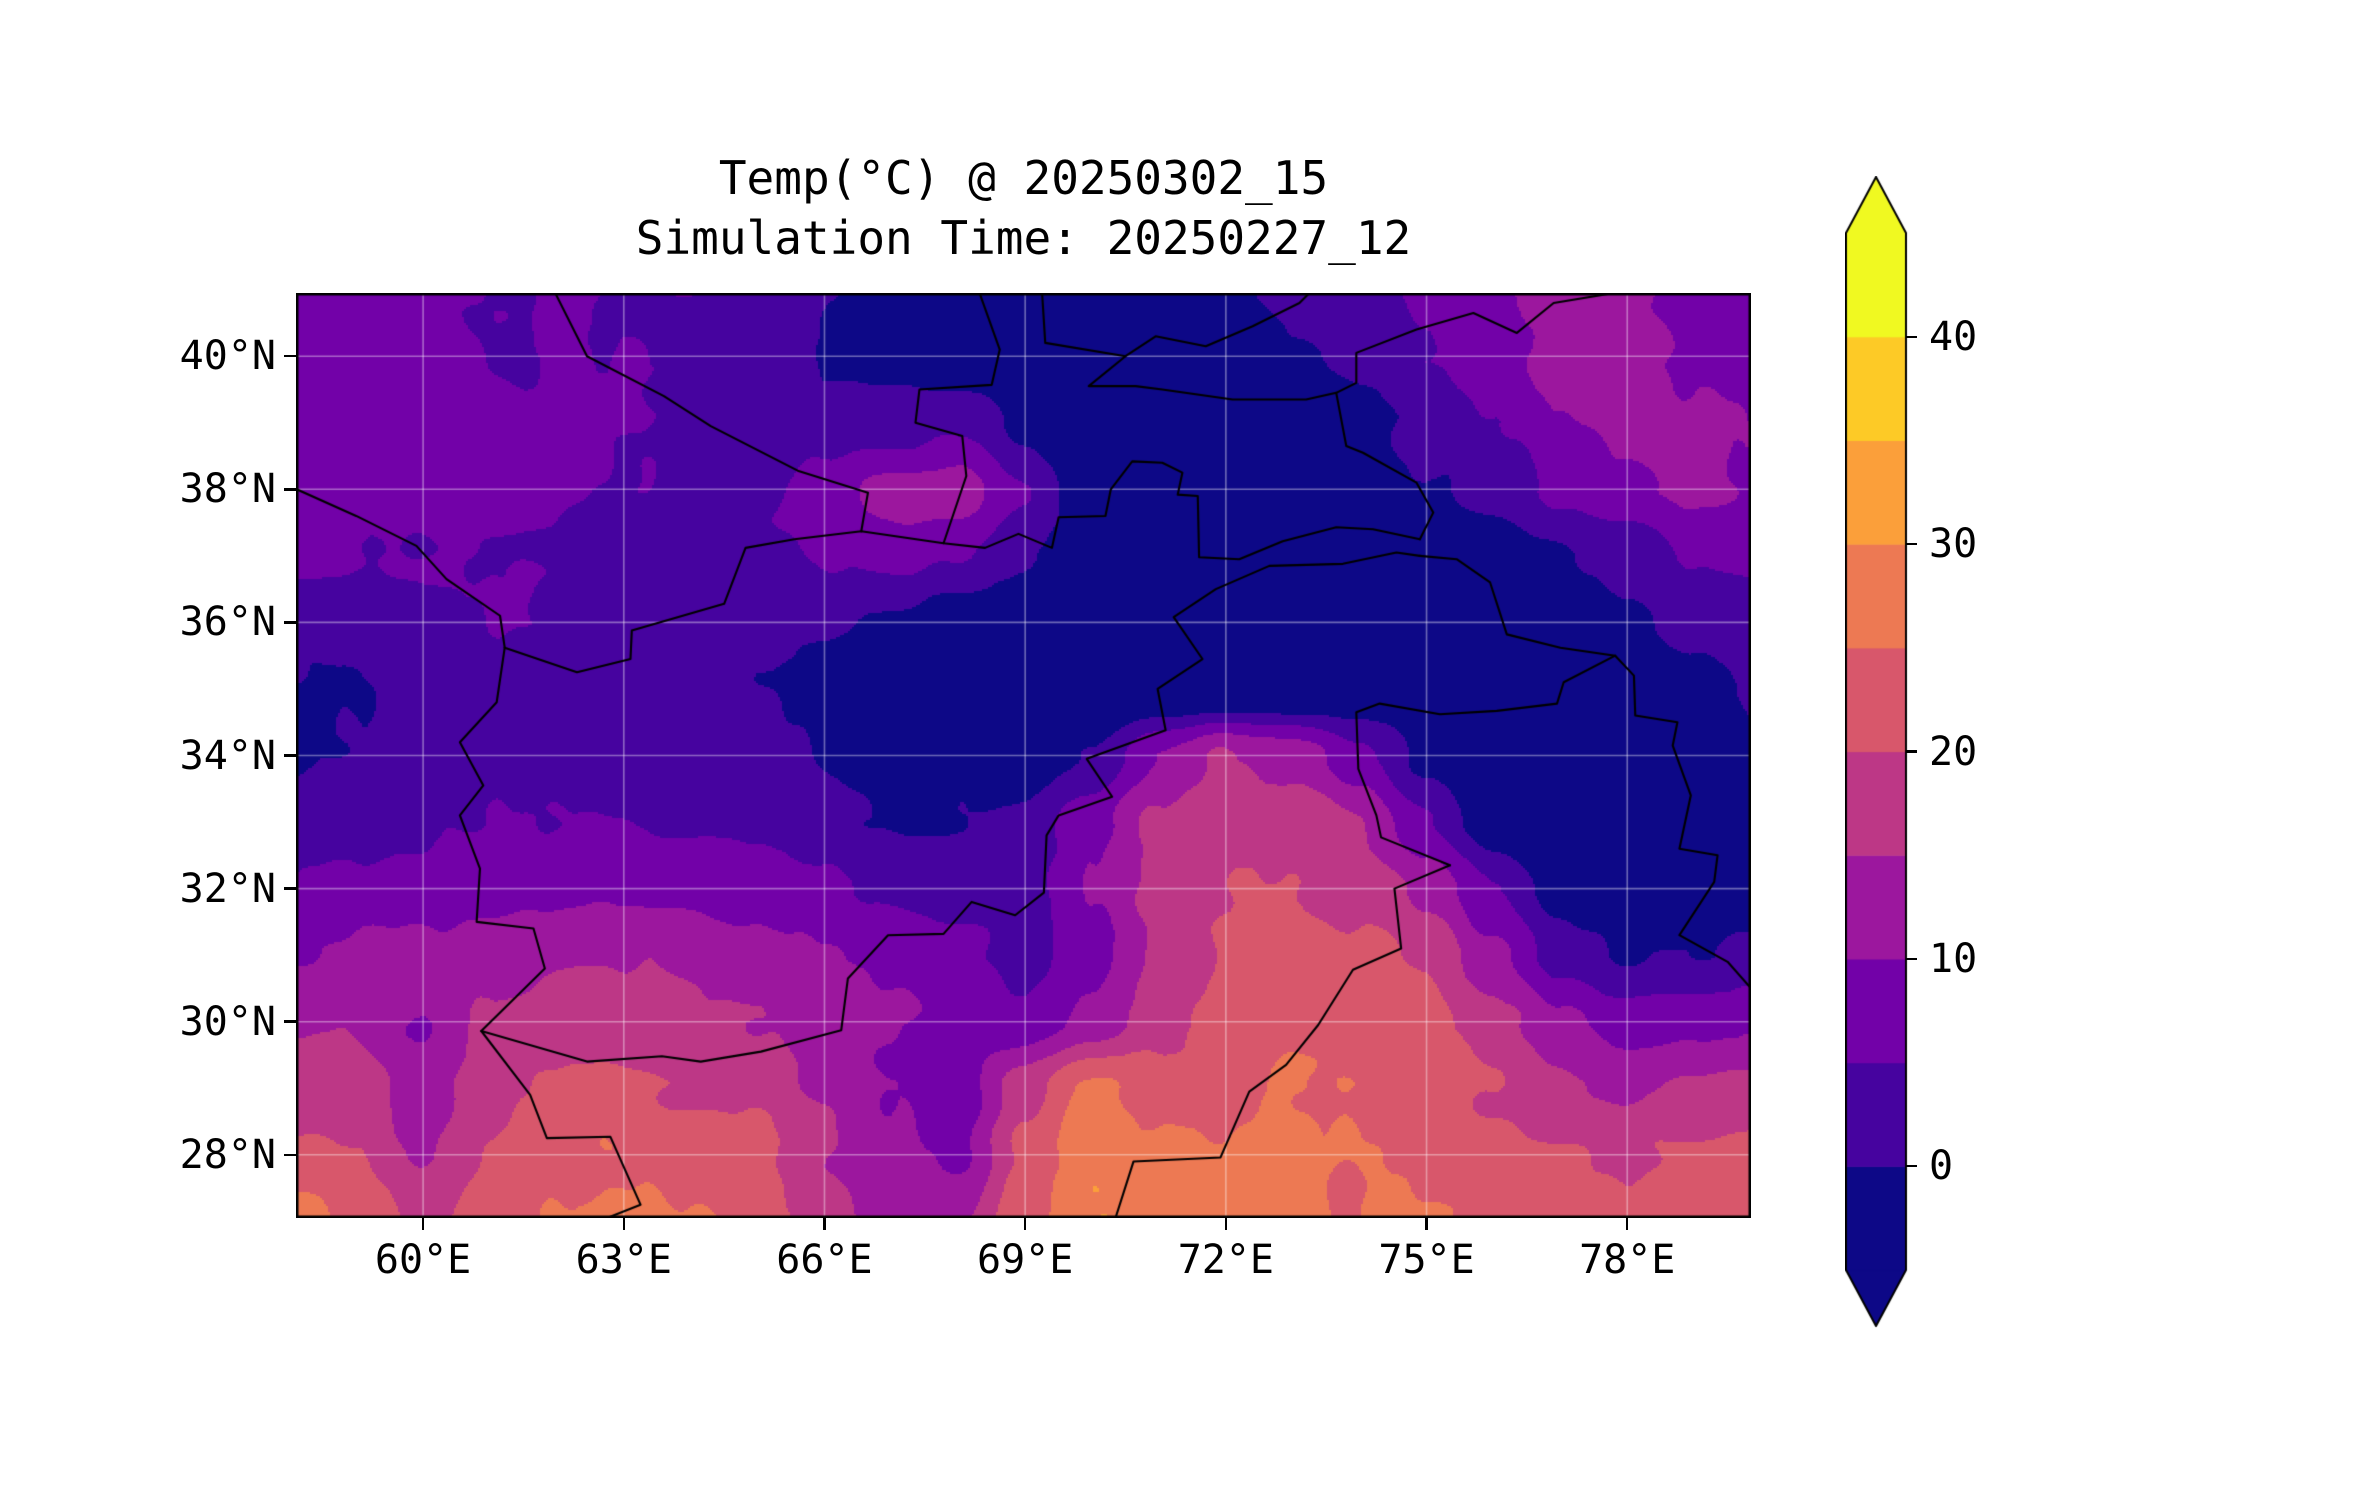 The image size is (2357, 1500). I want to click on plot-title-line2: Simulation Time: 20250227_12, so click(1023, 238).